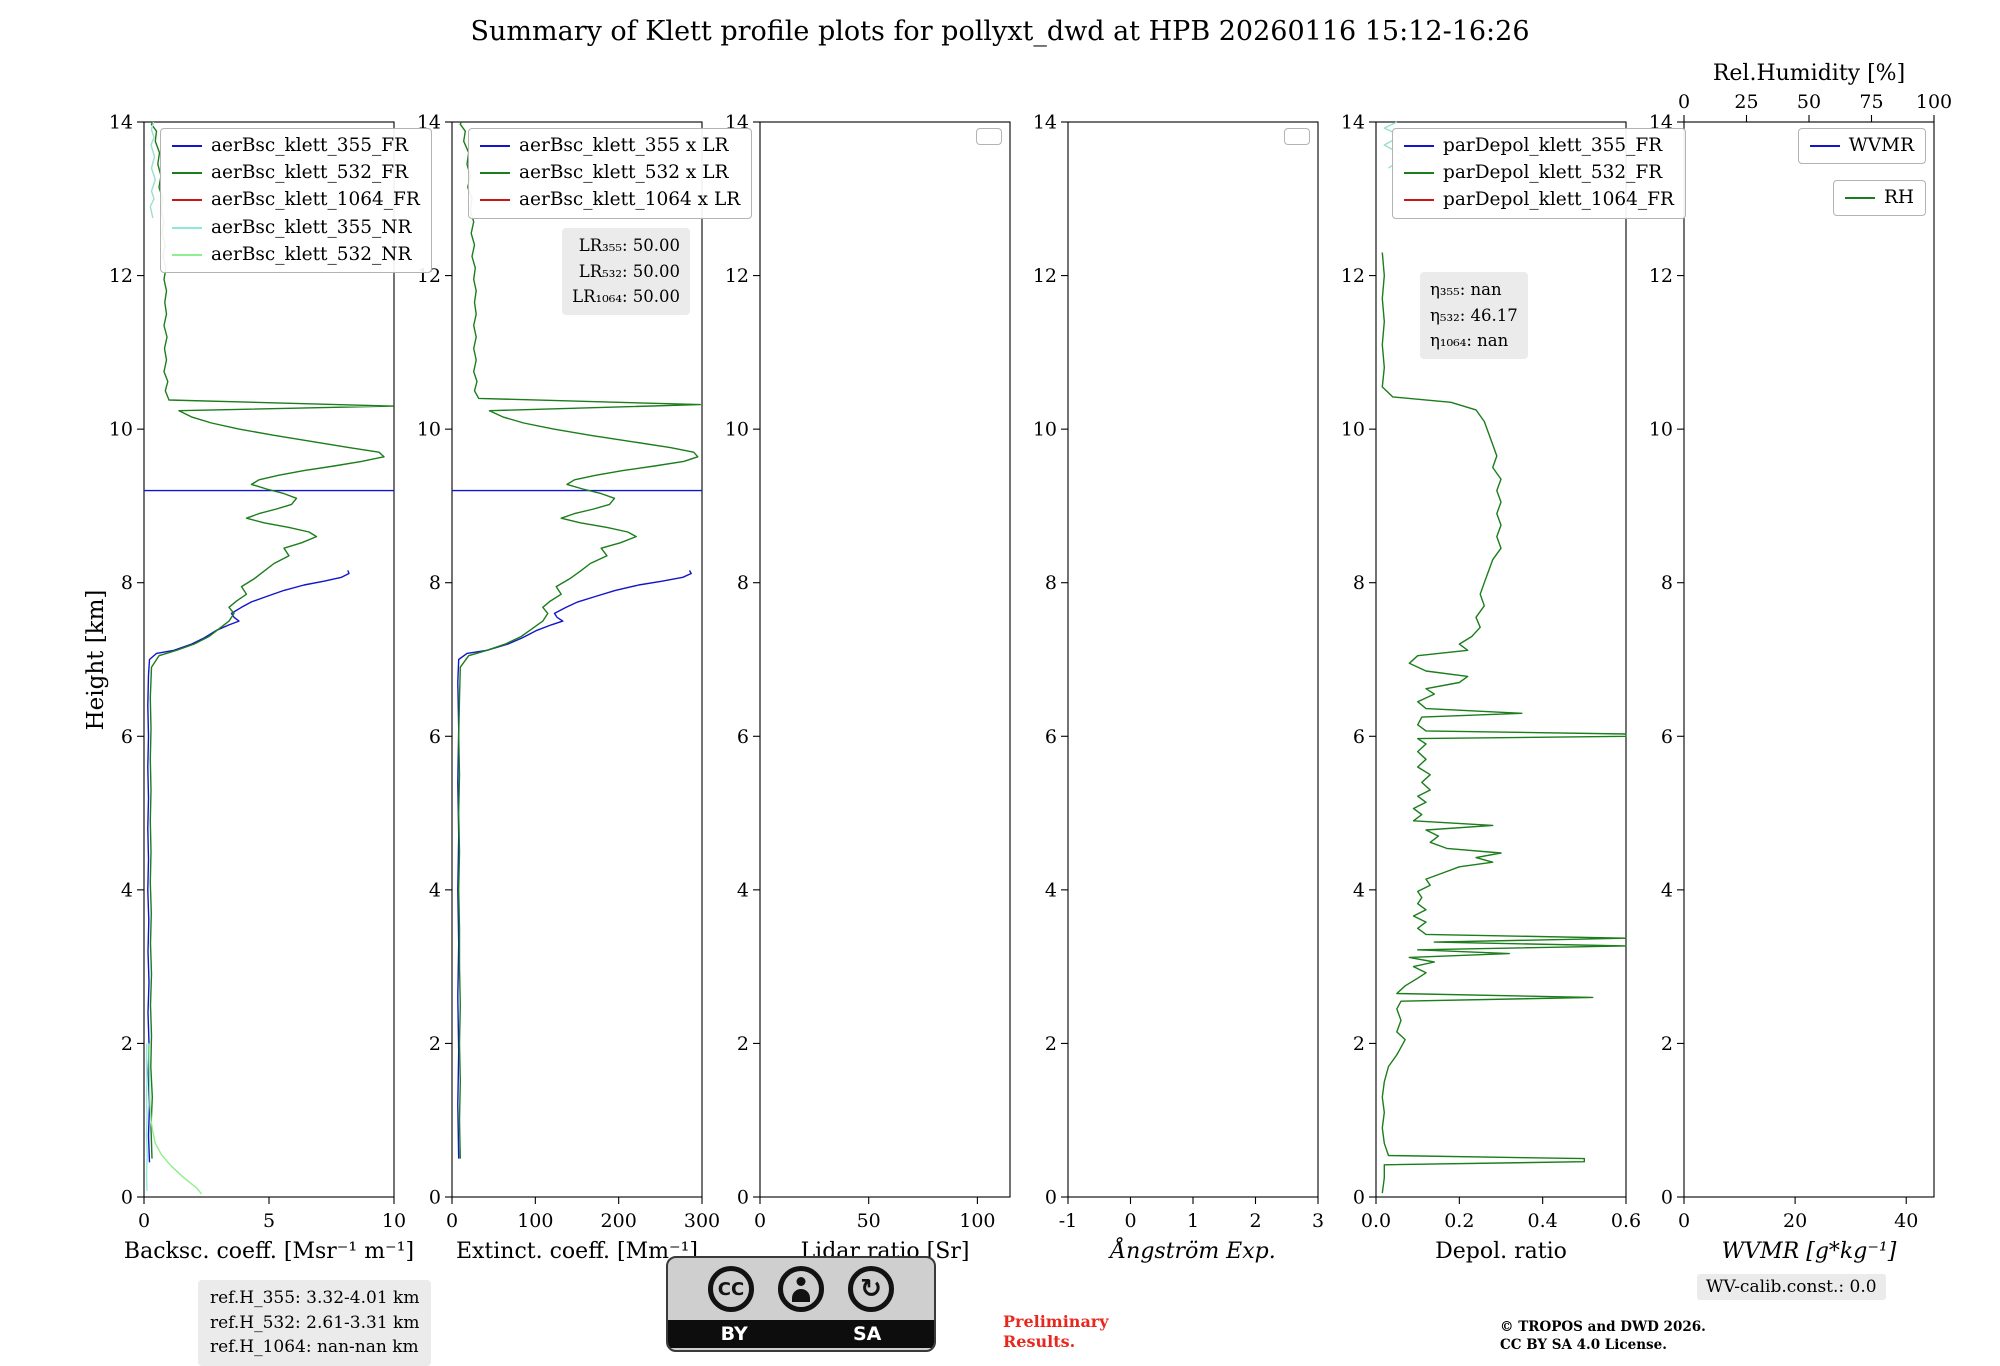 This screenshot has height=1366, width=2000. What do you see at coordinates (1459, 1221) in the screenshot?
I see `x-tick-label: 0.2` at bounding box center [1459, 1221].